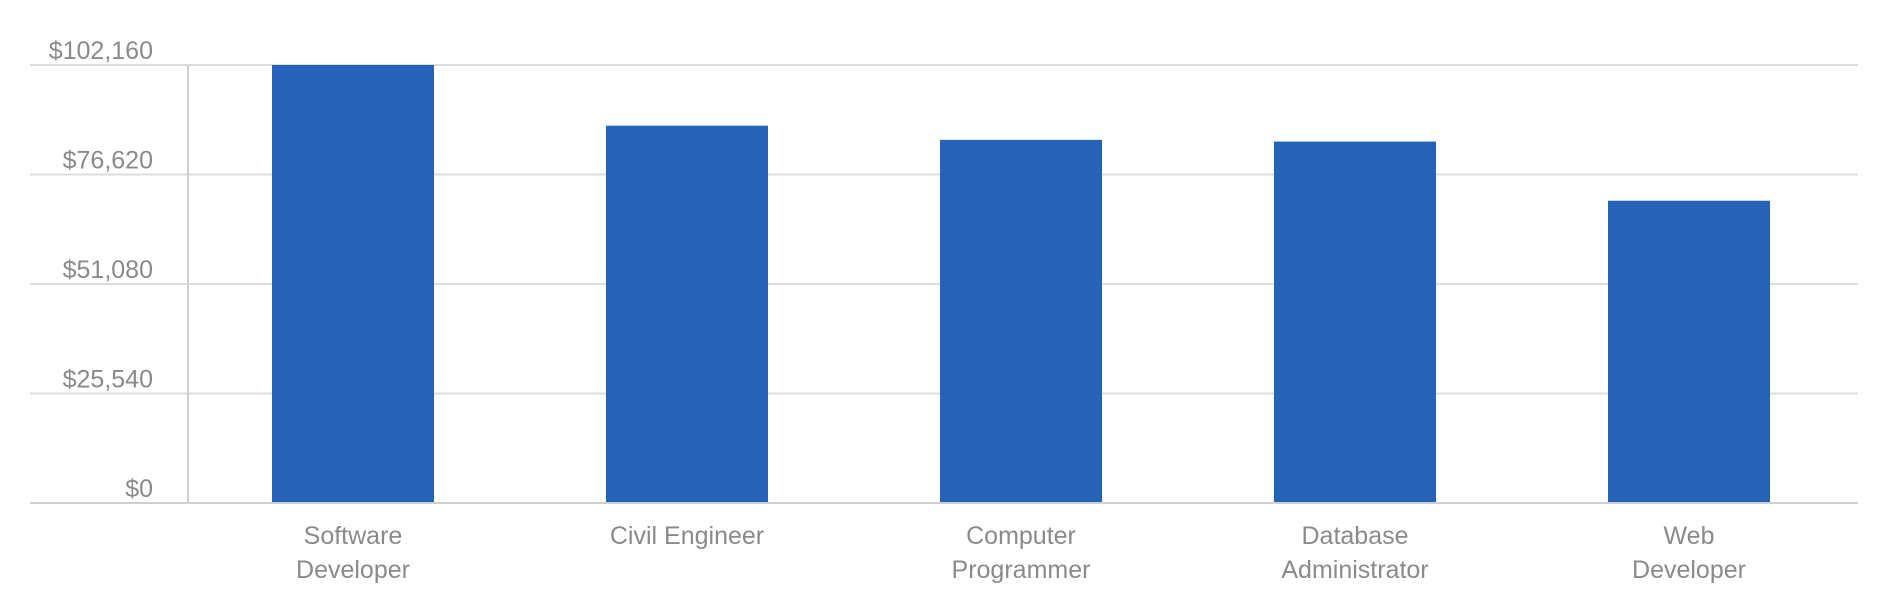 The height and width of the screenshot is (610, 1879). Describe the element at coordinates (139, 489) in the screenshot. I see `y-tick-label: $0` at that location.